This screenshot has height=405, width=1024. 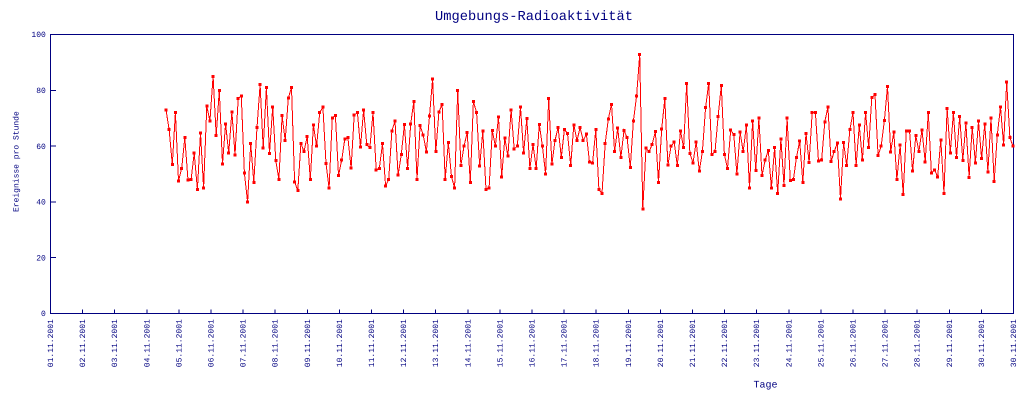 What do you see at coordinates (83, 343) in the screenshot?
I see `svg-text: 02.11.2001` at bounding box center [83, 343].